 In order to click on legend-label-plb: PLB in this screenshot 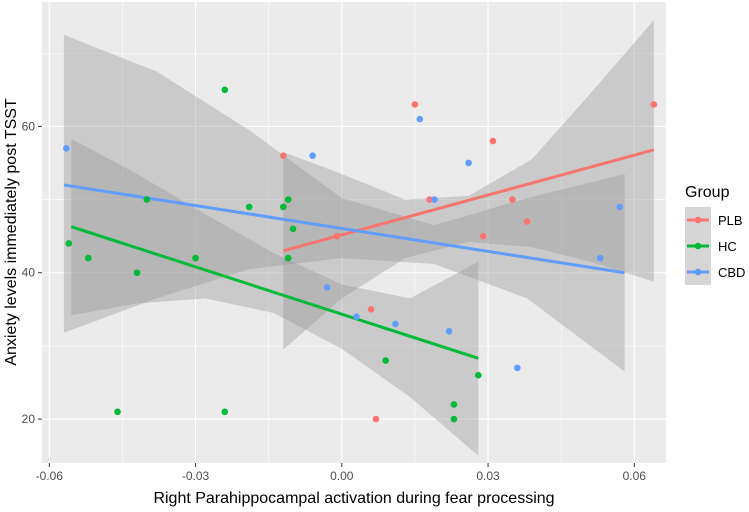, I will do `click(730, 220)`.